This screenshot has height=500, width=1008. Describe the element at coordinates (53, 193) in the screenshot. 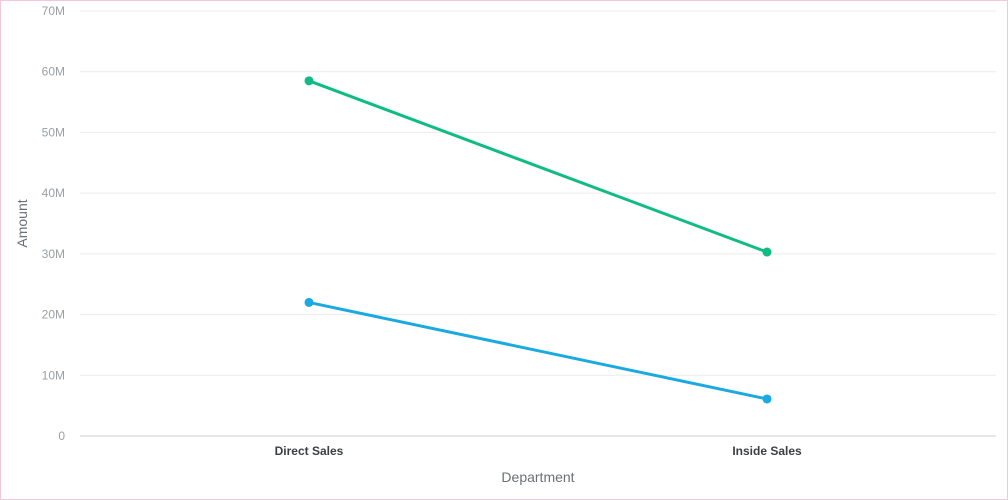

I see `y-tick-label: 40M` at that location.